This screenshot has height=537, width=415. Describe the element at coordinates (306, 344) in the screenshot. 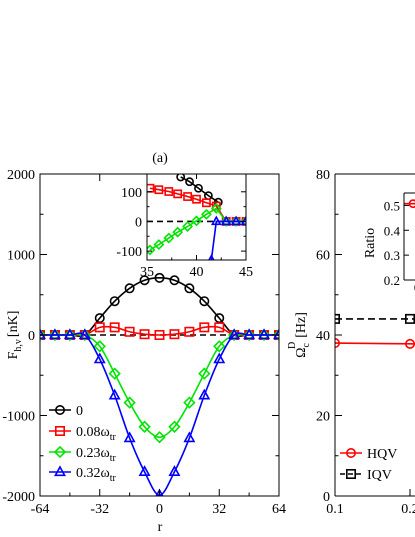

I see `right-ylabel-sub: c` at that location.